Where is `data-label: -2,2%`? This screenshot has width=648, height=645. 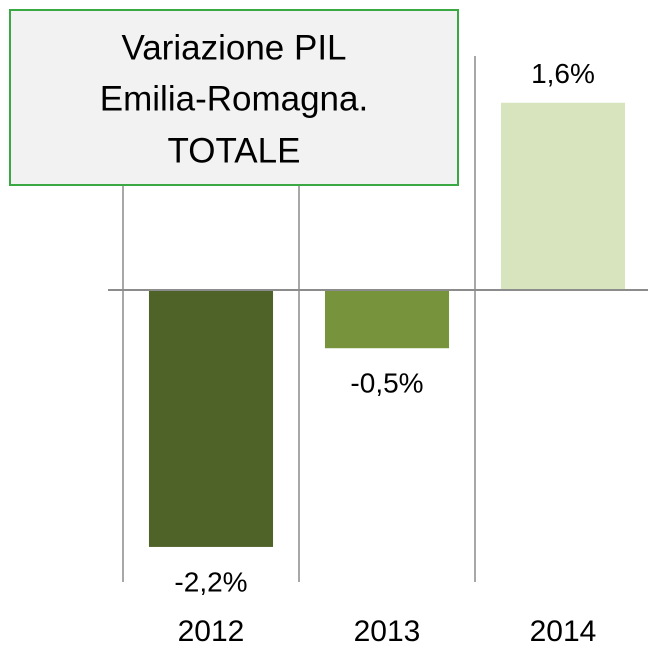
data-label: -2,2% is located at coordinates (210, 581).